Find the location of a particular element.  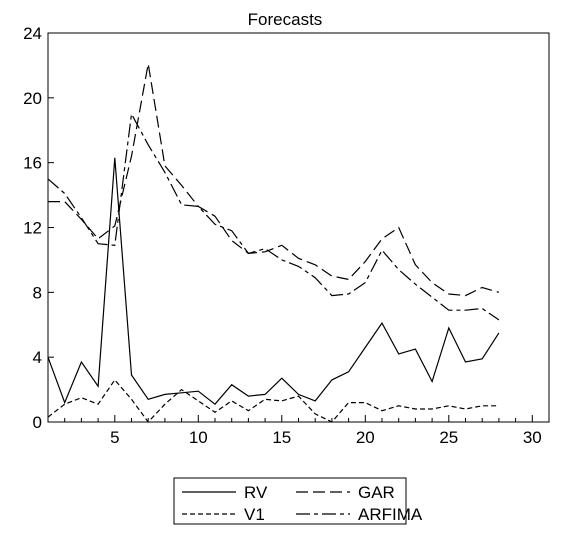

legend-box is located at coordinates (290, 501).